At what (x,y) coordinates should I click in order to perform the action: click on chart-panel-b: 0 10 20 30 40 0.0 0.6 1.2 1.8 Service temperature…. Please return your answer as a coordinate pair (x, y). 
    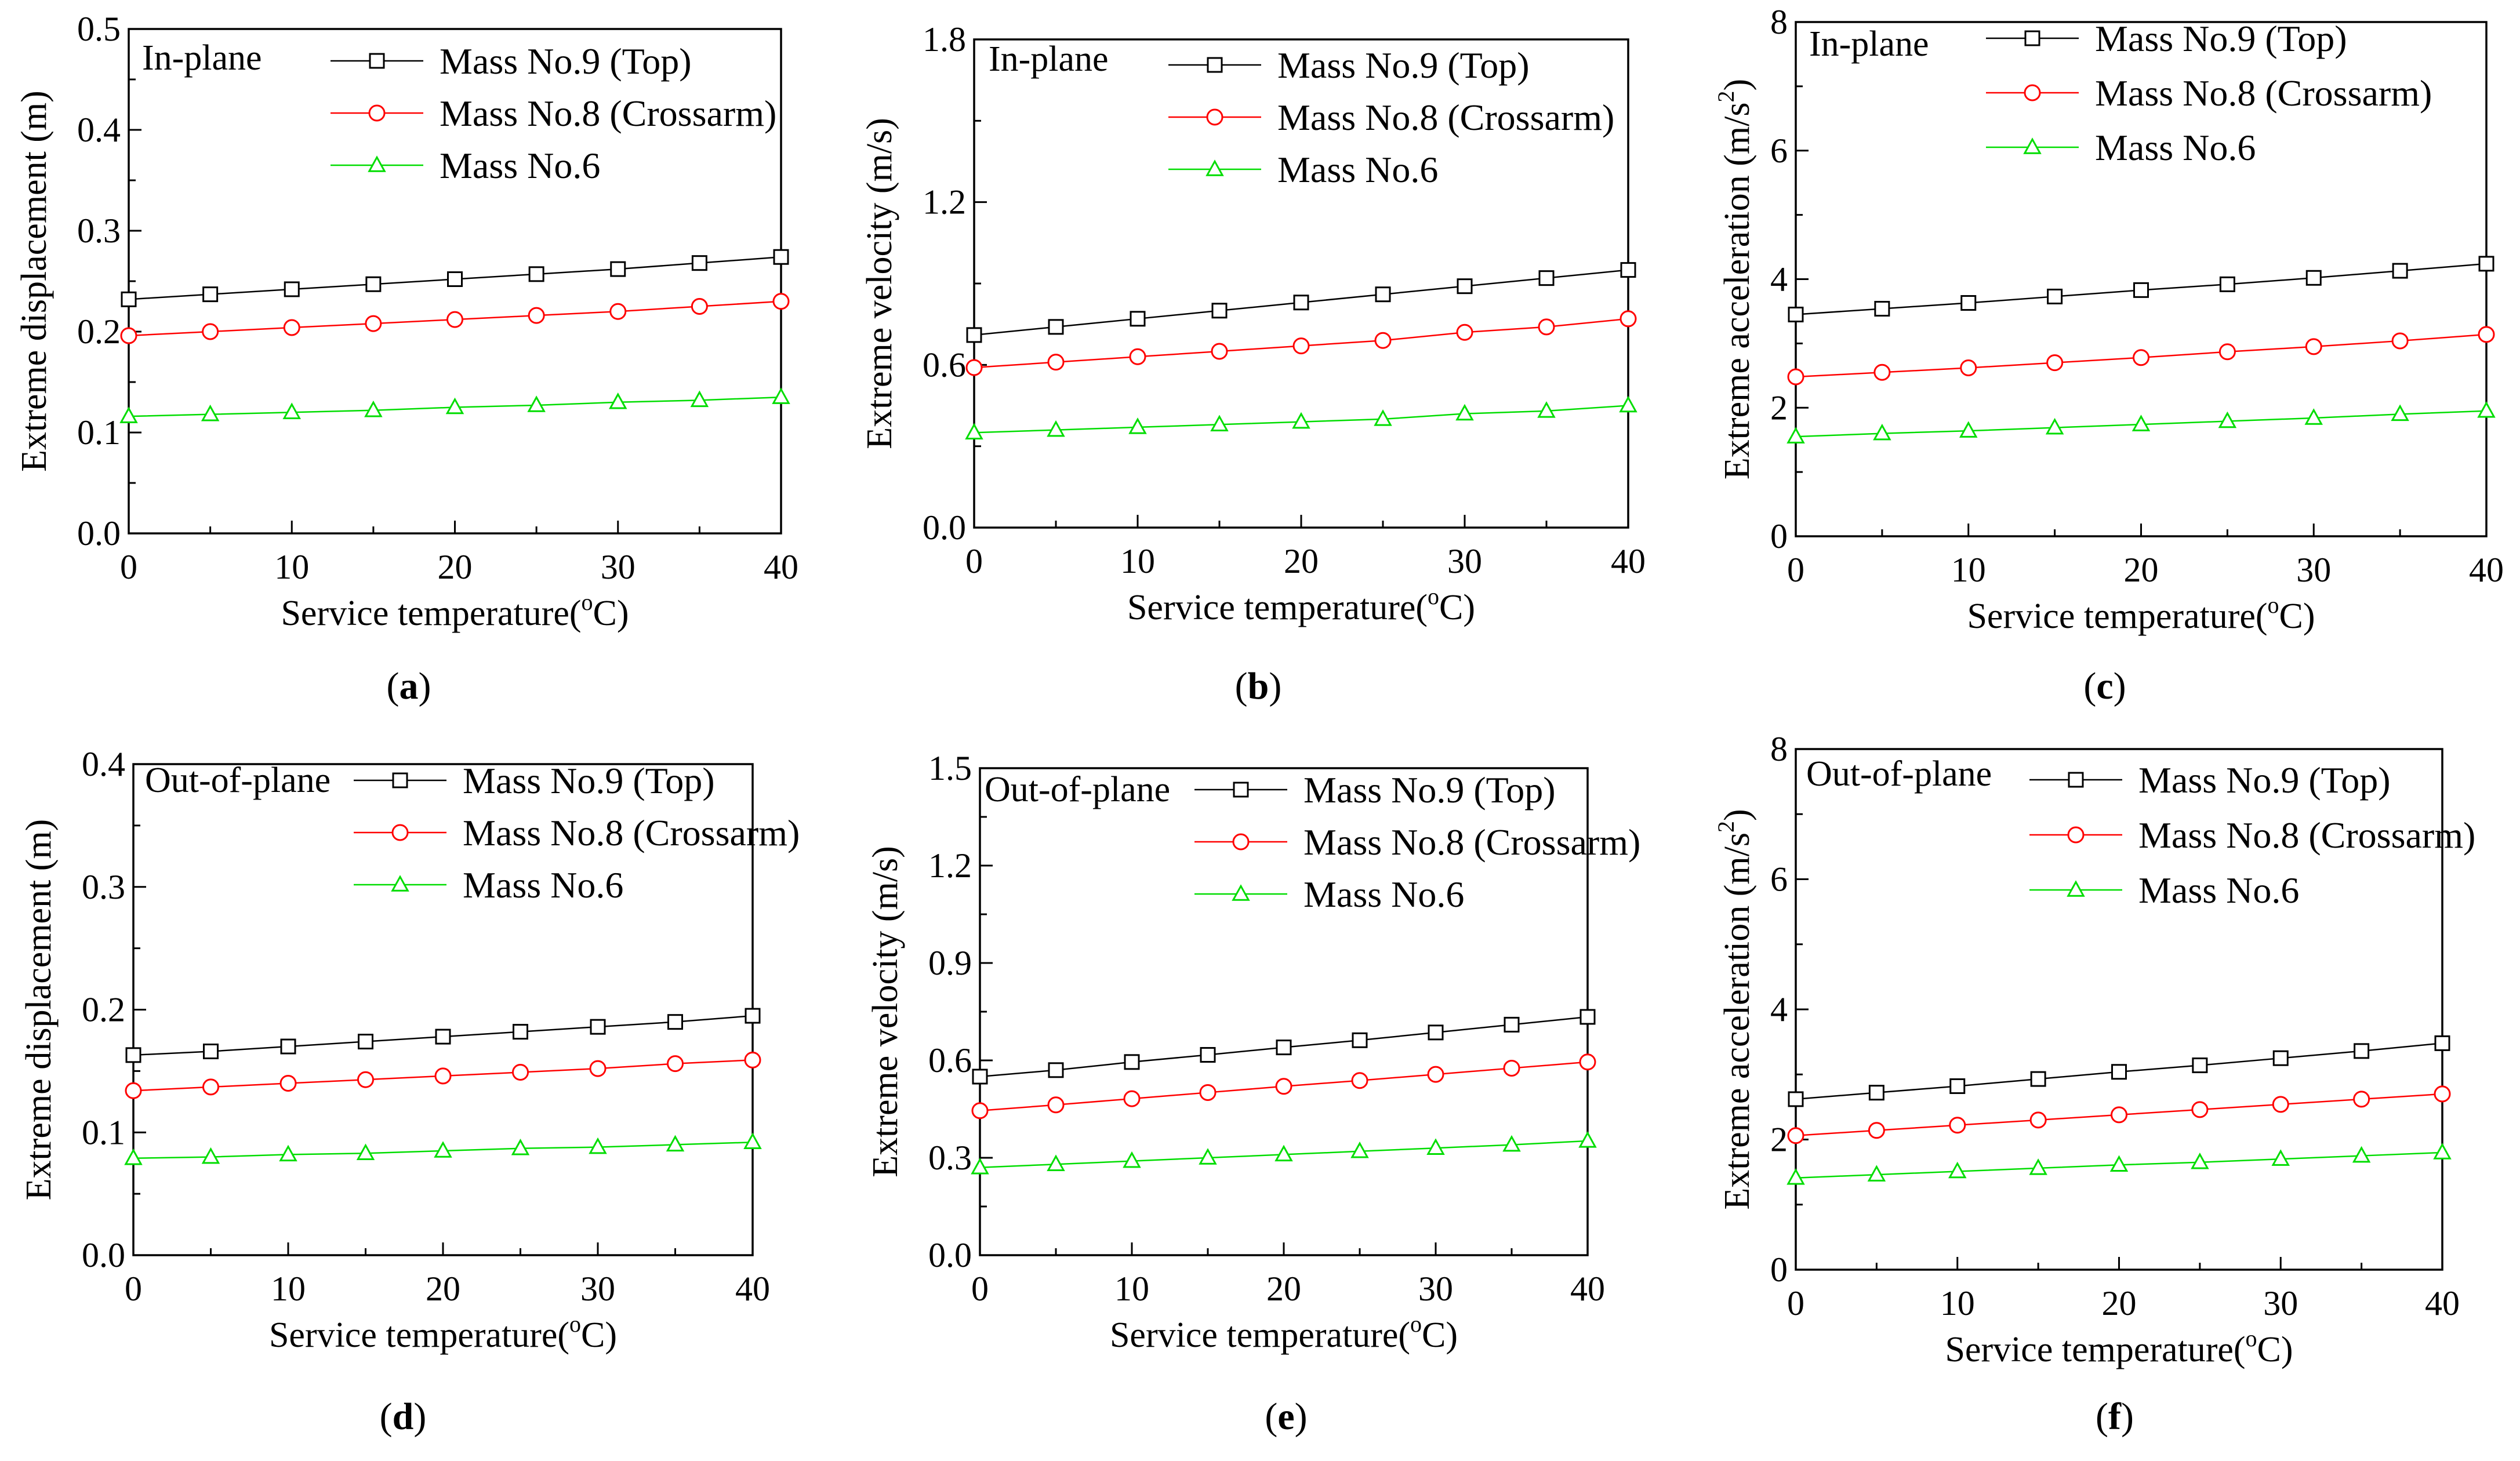
    Looking at the image, I should click on (1253, 363).